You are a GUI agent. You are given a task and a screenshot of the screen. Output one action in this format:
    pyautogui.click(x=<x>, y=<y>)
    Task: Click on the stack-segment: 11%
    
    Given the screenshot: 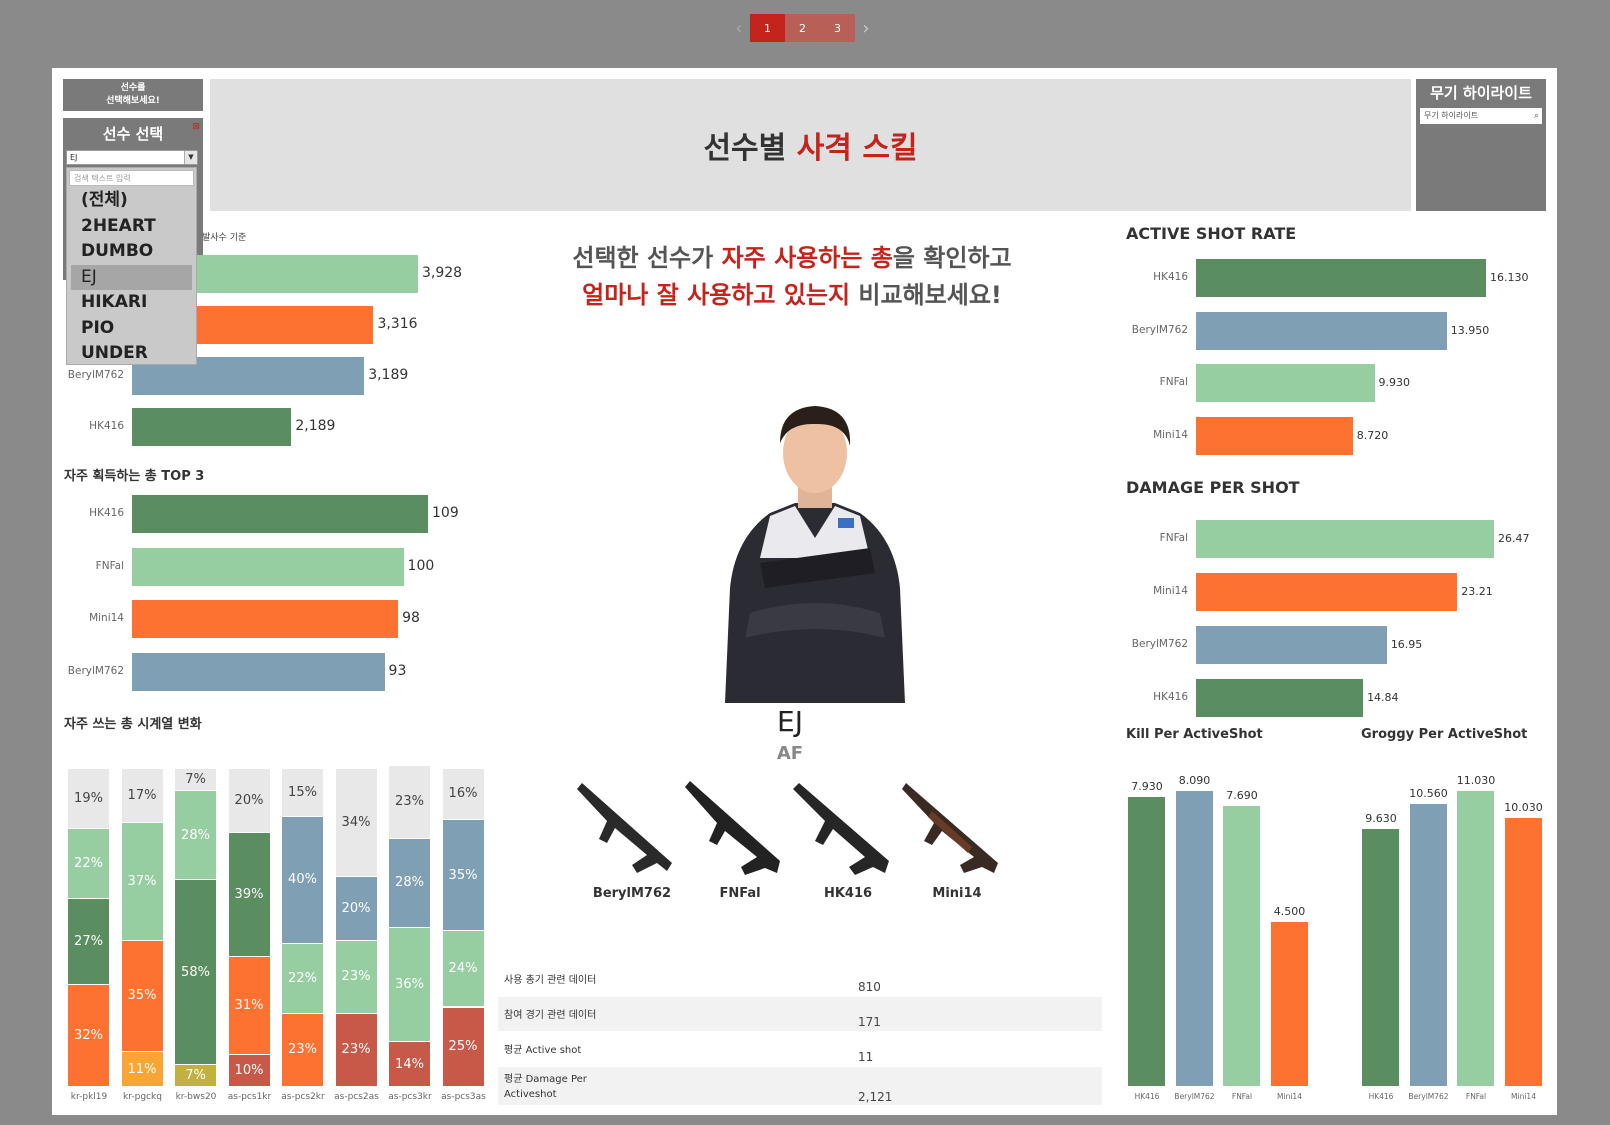 What is the action you would take?
    pyautogui.click(x=142, y=1068)
    